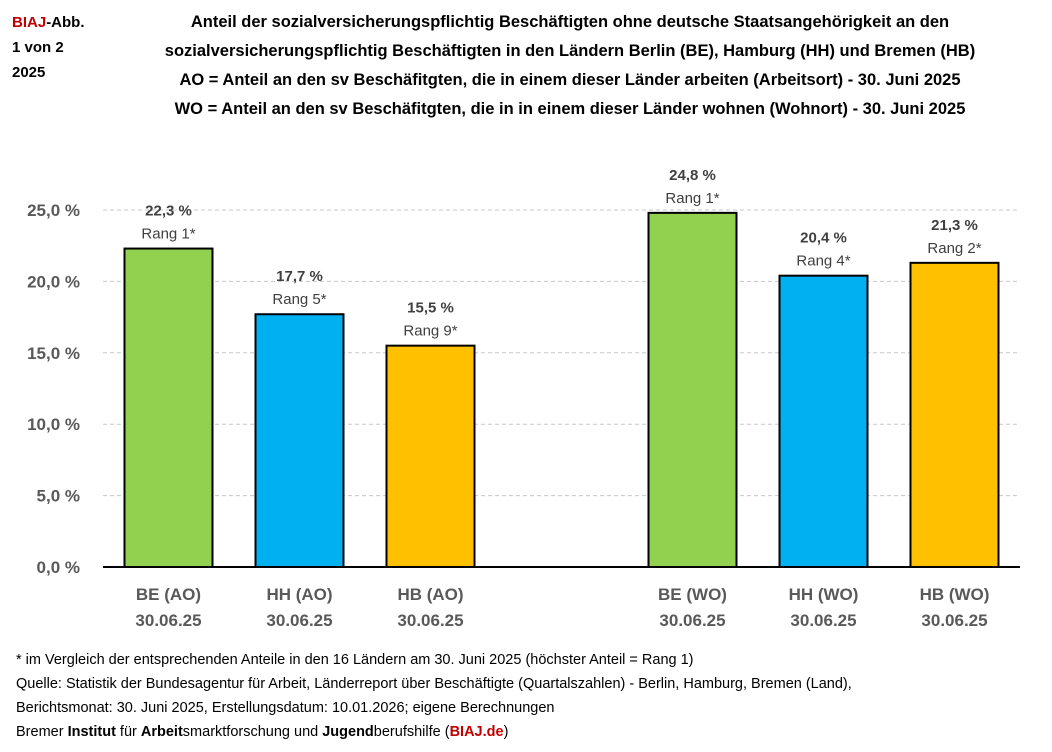 The height and width of the screenshot is (752, 1052). I want to click on figure-number: 1 von 2, so click(38, 47).